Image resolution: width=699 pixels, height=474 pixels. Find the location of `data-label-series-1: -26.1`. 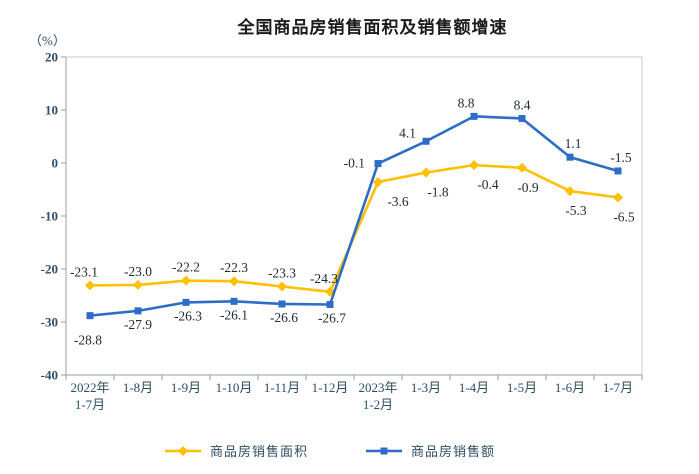

data-label-series-1: -26.1 is located at coordinates (234, 314).